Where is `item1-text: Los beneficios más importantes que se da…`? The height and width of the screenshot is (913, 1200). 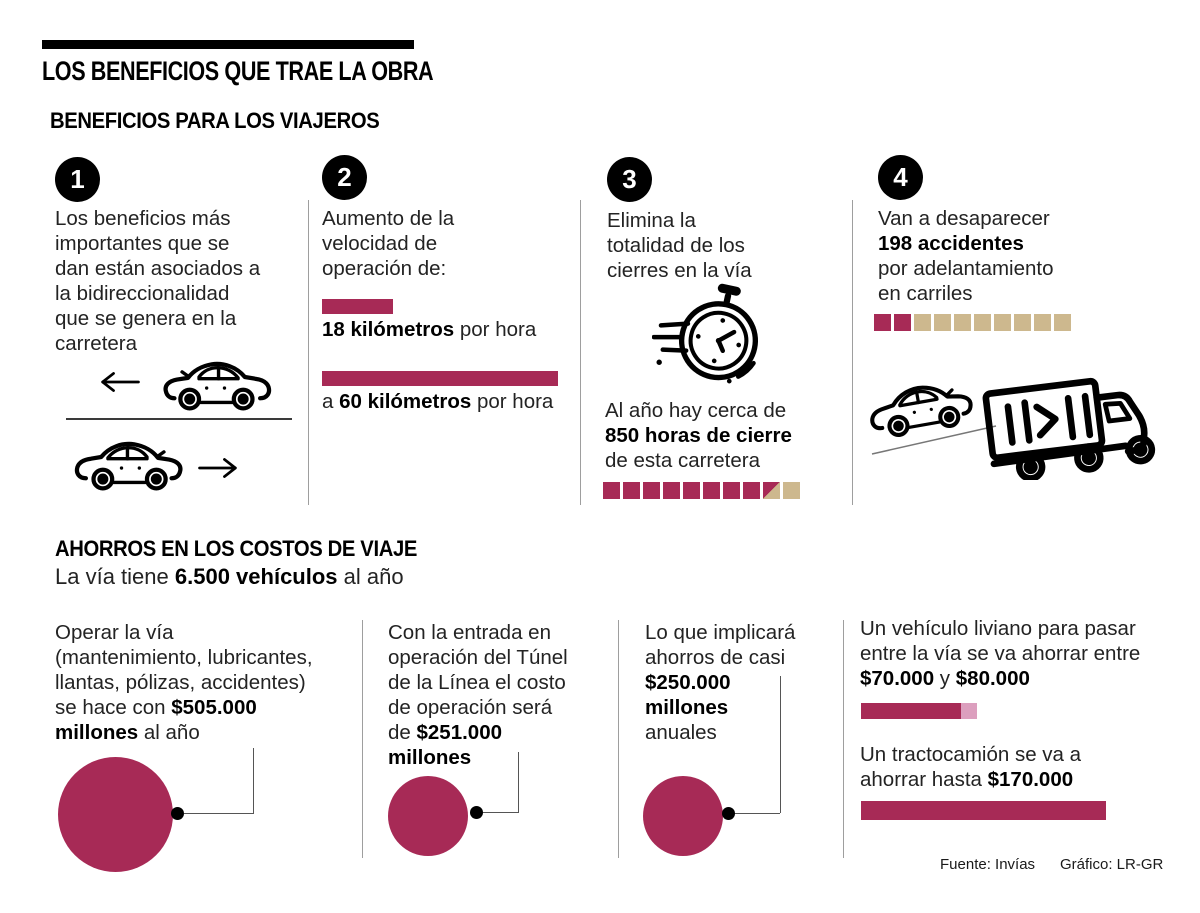
item1-text: Los beneficios más importantes que se da… is located at coordinates (158, 281).